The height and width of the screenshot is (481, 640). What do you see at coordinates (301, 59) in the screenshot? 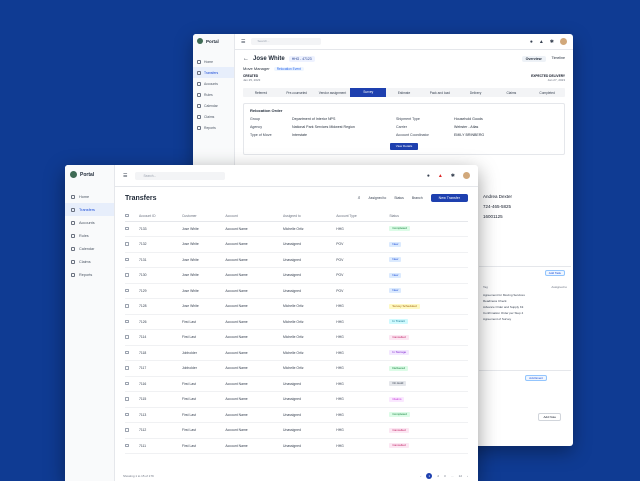
I see `move-id-select: HHG - 47123` at bounding box center [301, 59].